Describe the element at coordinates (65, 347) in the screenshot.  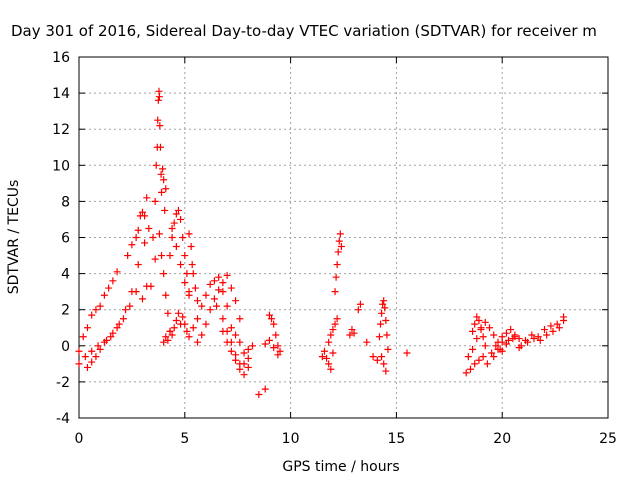
I see `y-tick-label: 0` at that location.